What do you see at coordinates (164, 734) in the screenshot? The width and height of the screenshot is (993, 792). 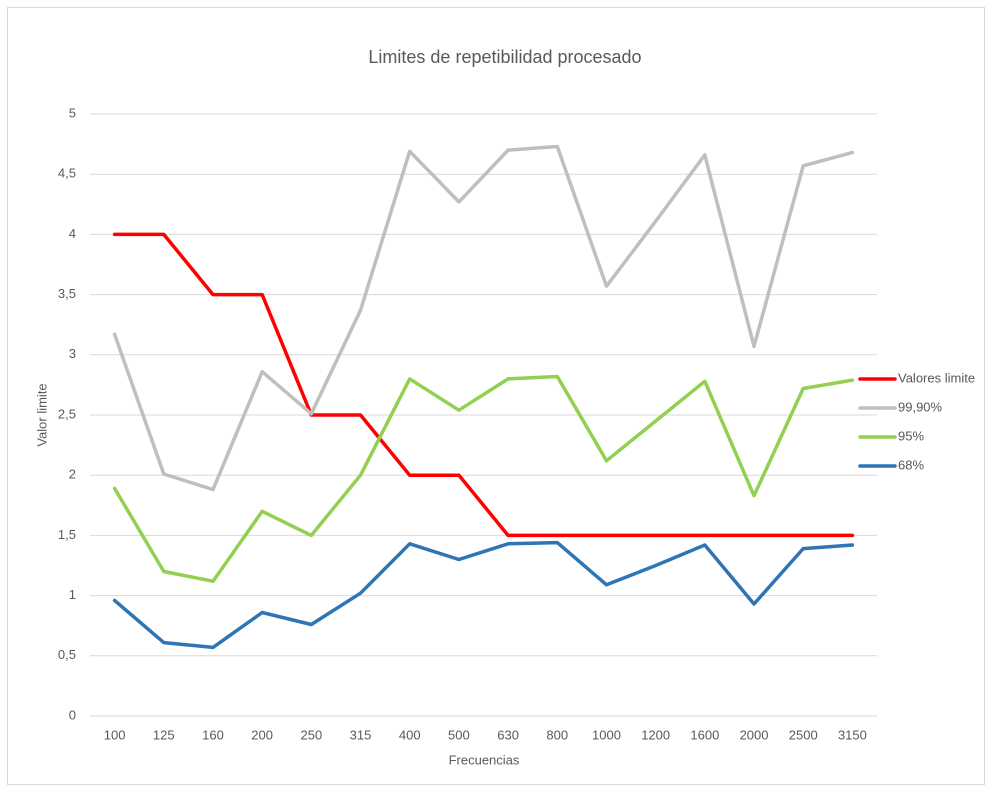 I see `x-tick-label: 125` at bounding box center [164, 734].